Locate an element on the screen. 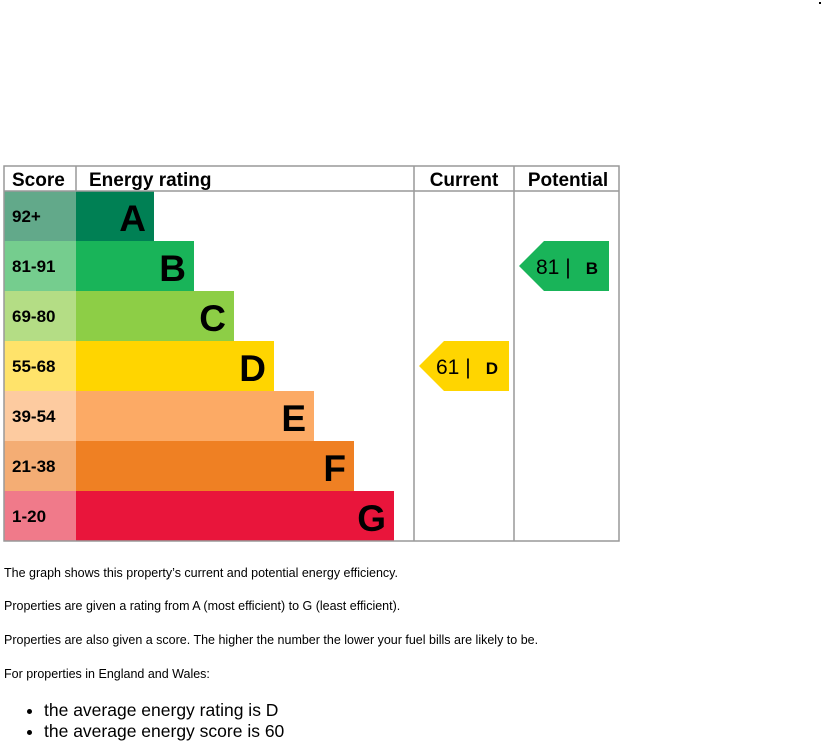 This screenshot has height=753, width=823. rating-bar-D is located at coordinates (175, 366).